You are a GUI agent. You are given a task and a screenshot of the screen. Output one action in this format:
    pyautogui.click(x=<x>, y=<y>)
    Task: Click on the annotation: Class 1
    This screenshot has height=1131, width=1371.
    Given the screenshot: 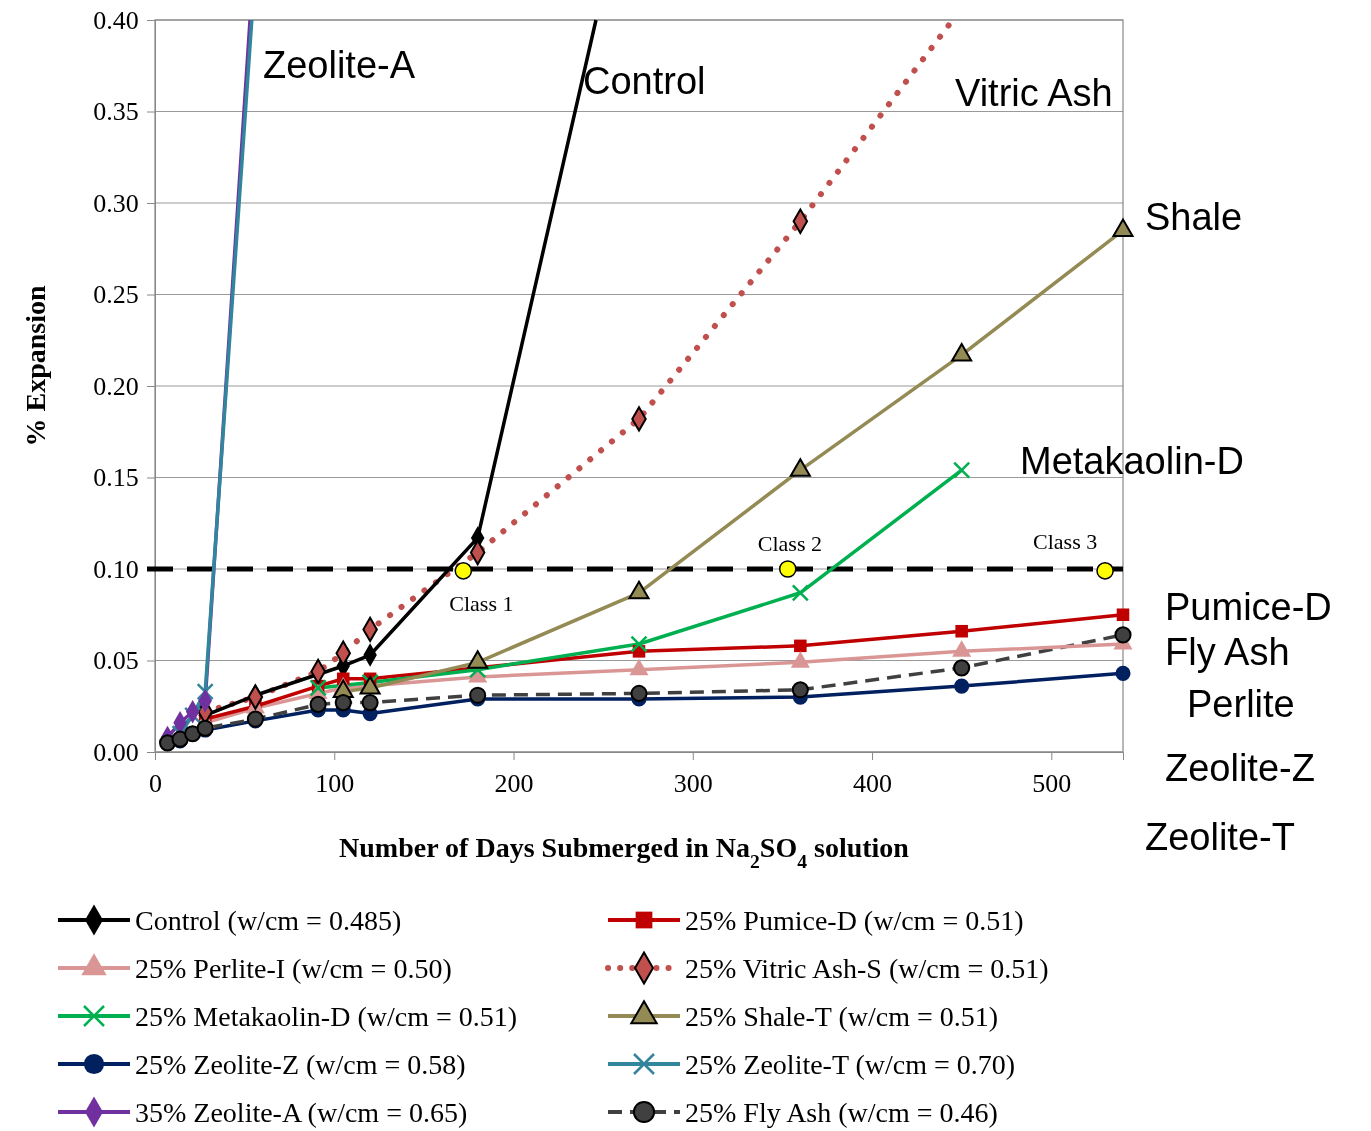 What is the action you would take?
    pyautogui.click(x=481, y=603)
    